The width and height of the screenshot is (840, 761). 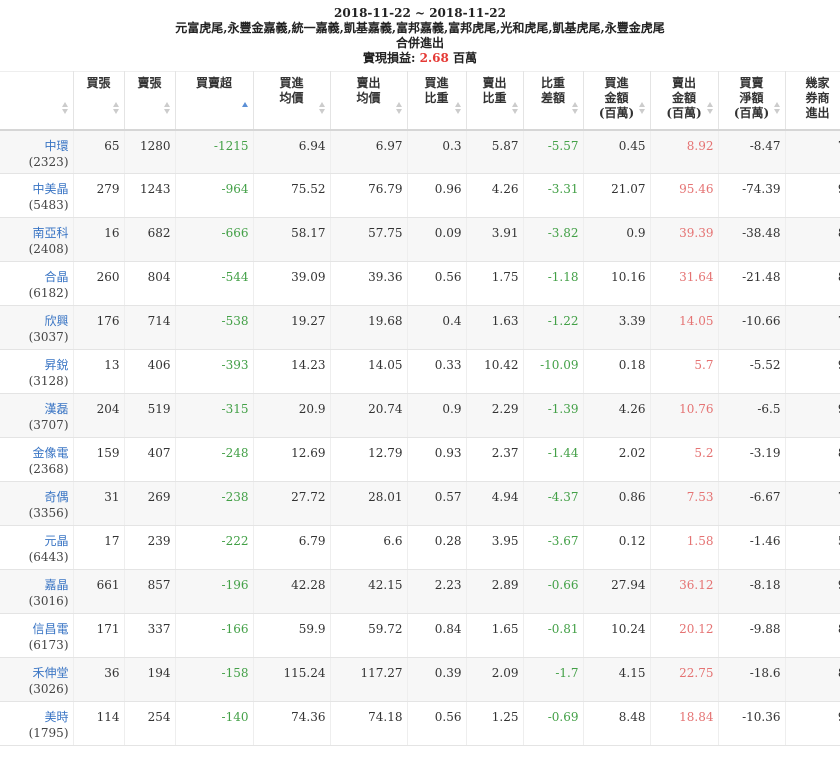 I want to click on cell-net-amount: -1.46, so click(x=752, y=547).